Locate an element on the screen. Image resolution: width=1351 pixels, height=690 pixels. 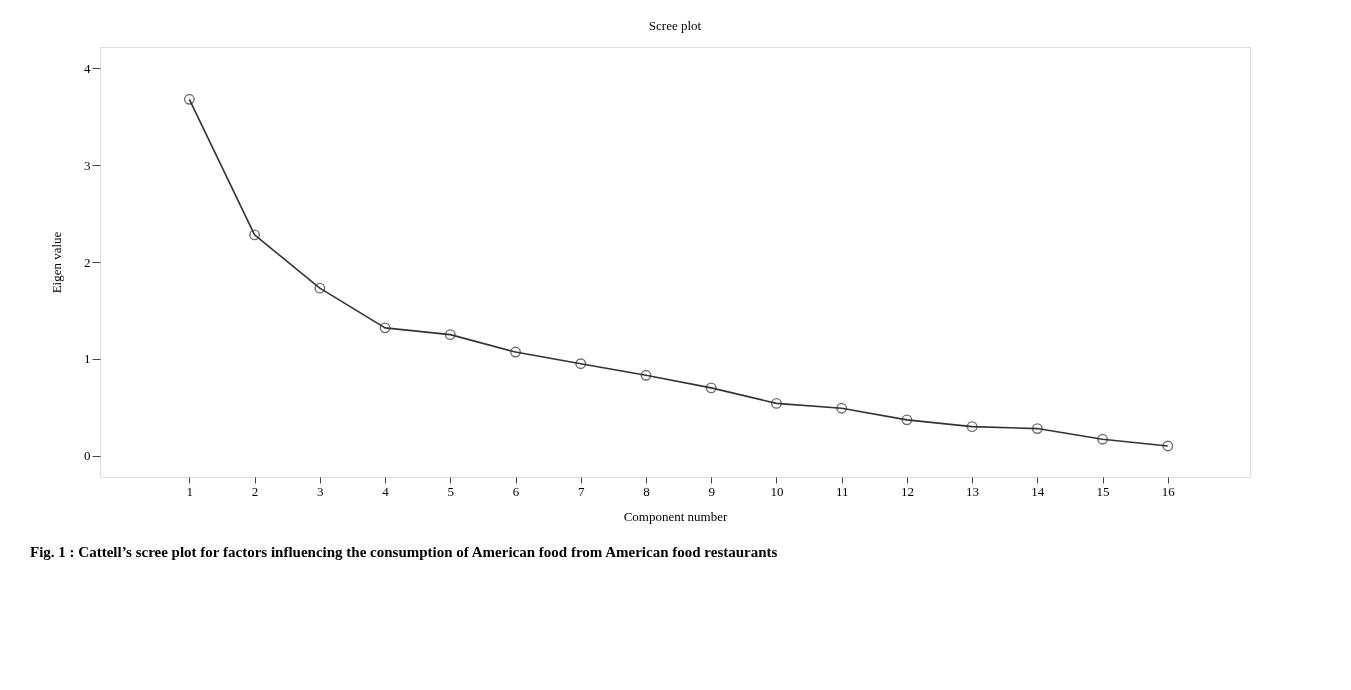
caption: Fig. 1 : Cattell’s scree plot for factors influencing the consumption of American food from American food restaurants is located at coordinates (404, 552).